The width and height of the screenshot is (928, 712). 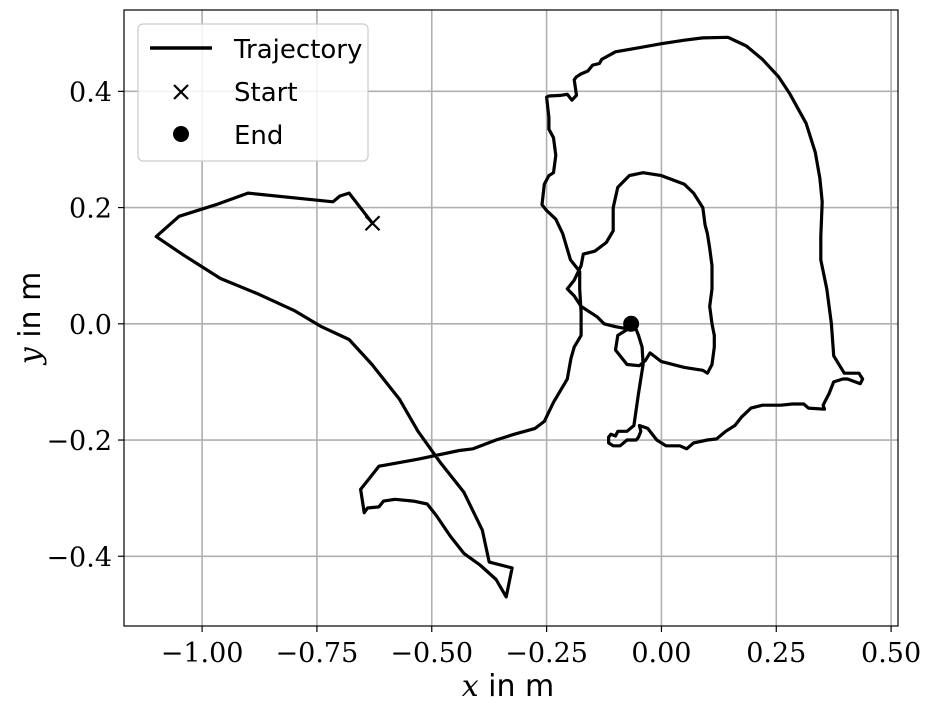 What do you see at coordinates (502, 273) in the screenshot?
I see `marker-layer` at bounding box center [502, 273].